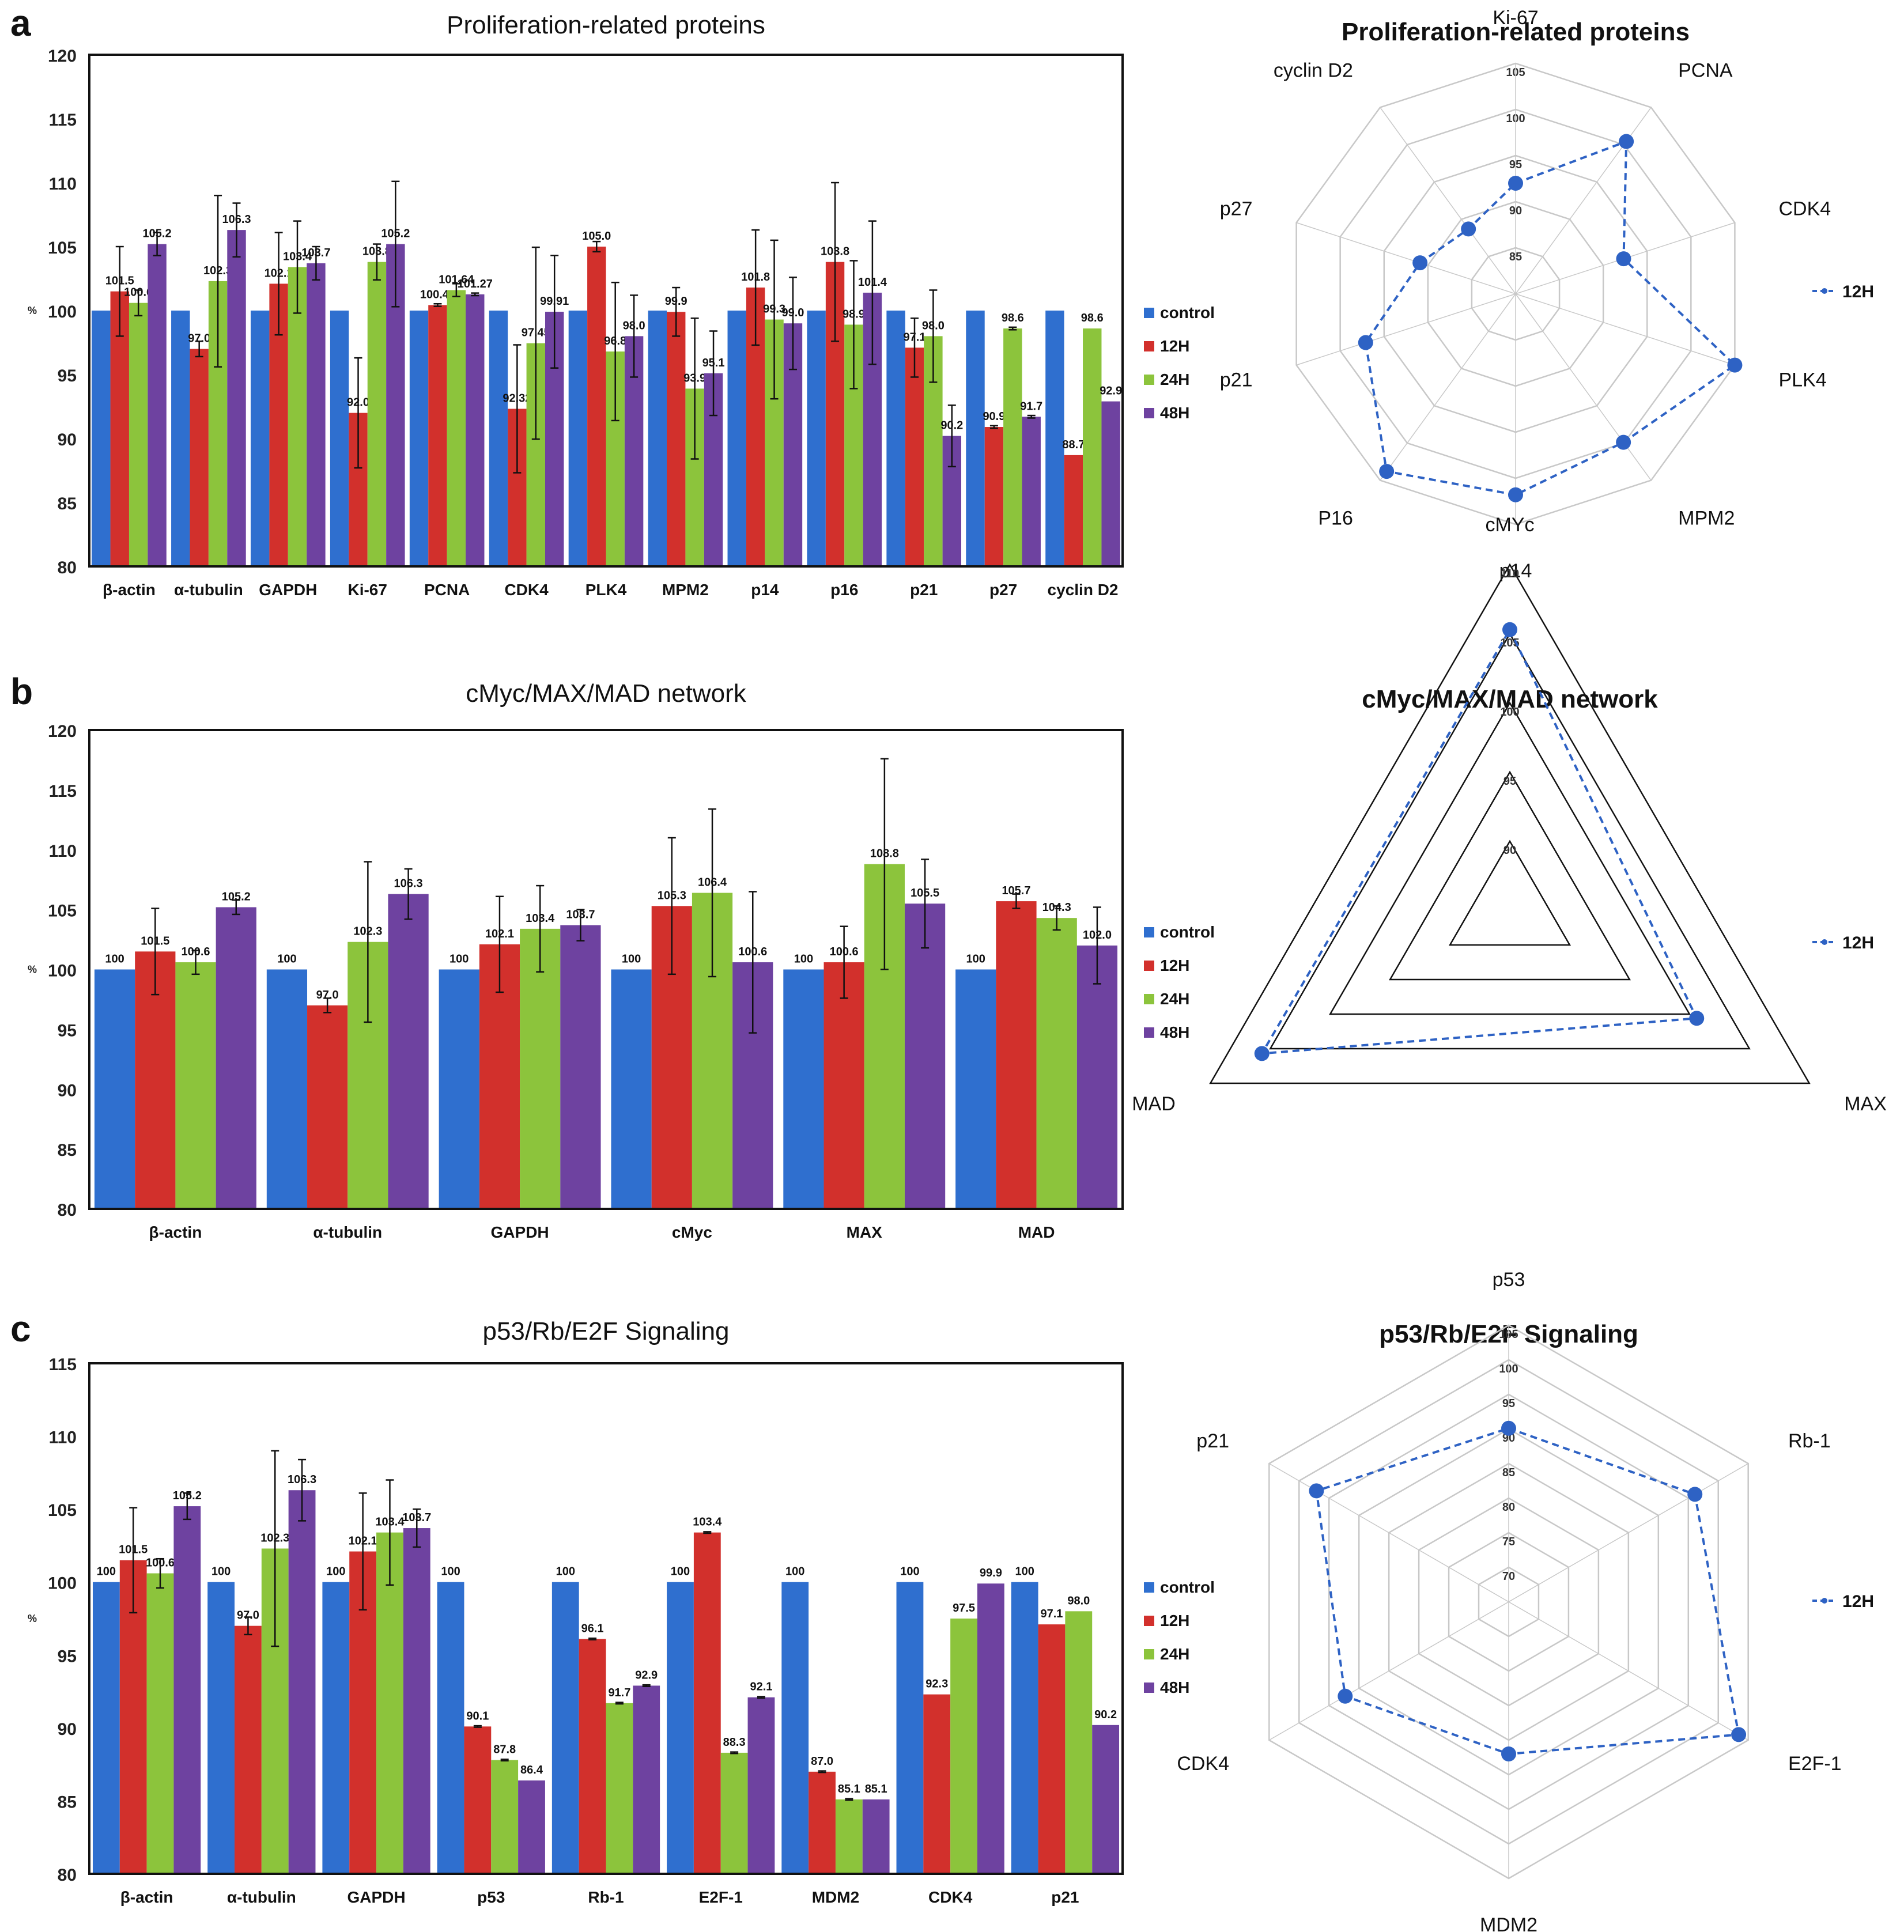 The width and height of the screenshot is (1904, 1932). I want to click on x-tick-label: cyclin D2, so click(1083, 590).